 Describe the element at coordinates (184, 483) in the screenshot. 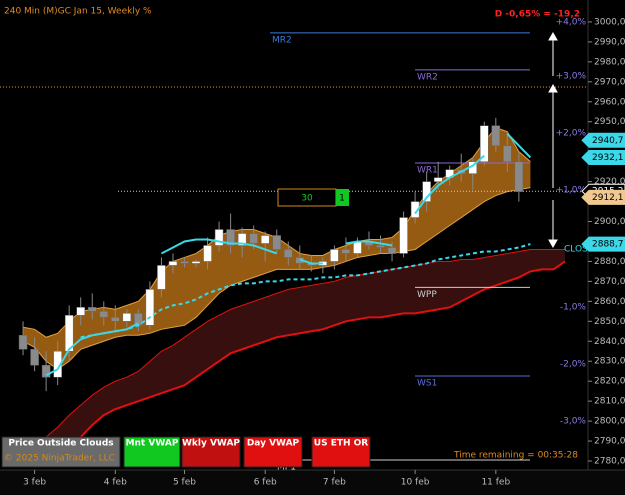

I see `x-tick-label: 5 feb` at that location.